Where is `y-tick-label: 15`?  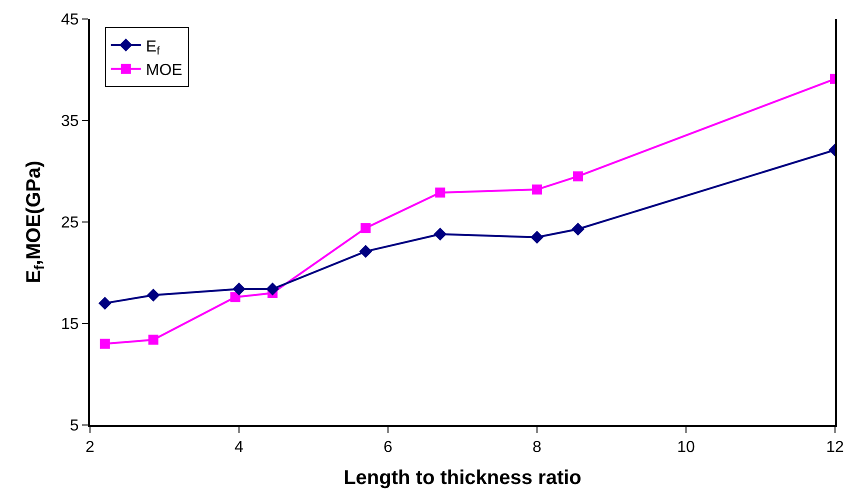 y-tick-label: 15 is located at coordinates (70, 325).